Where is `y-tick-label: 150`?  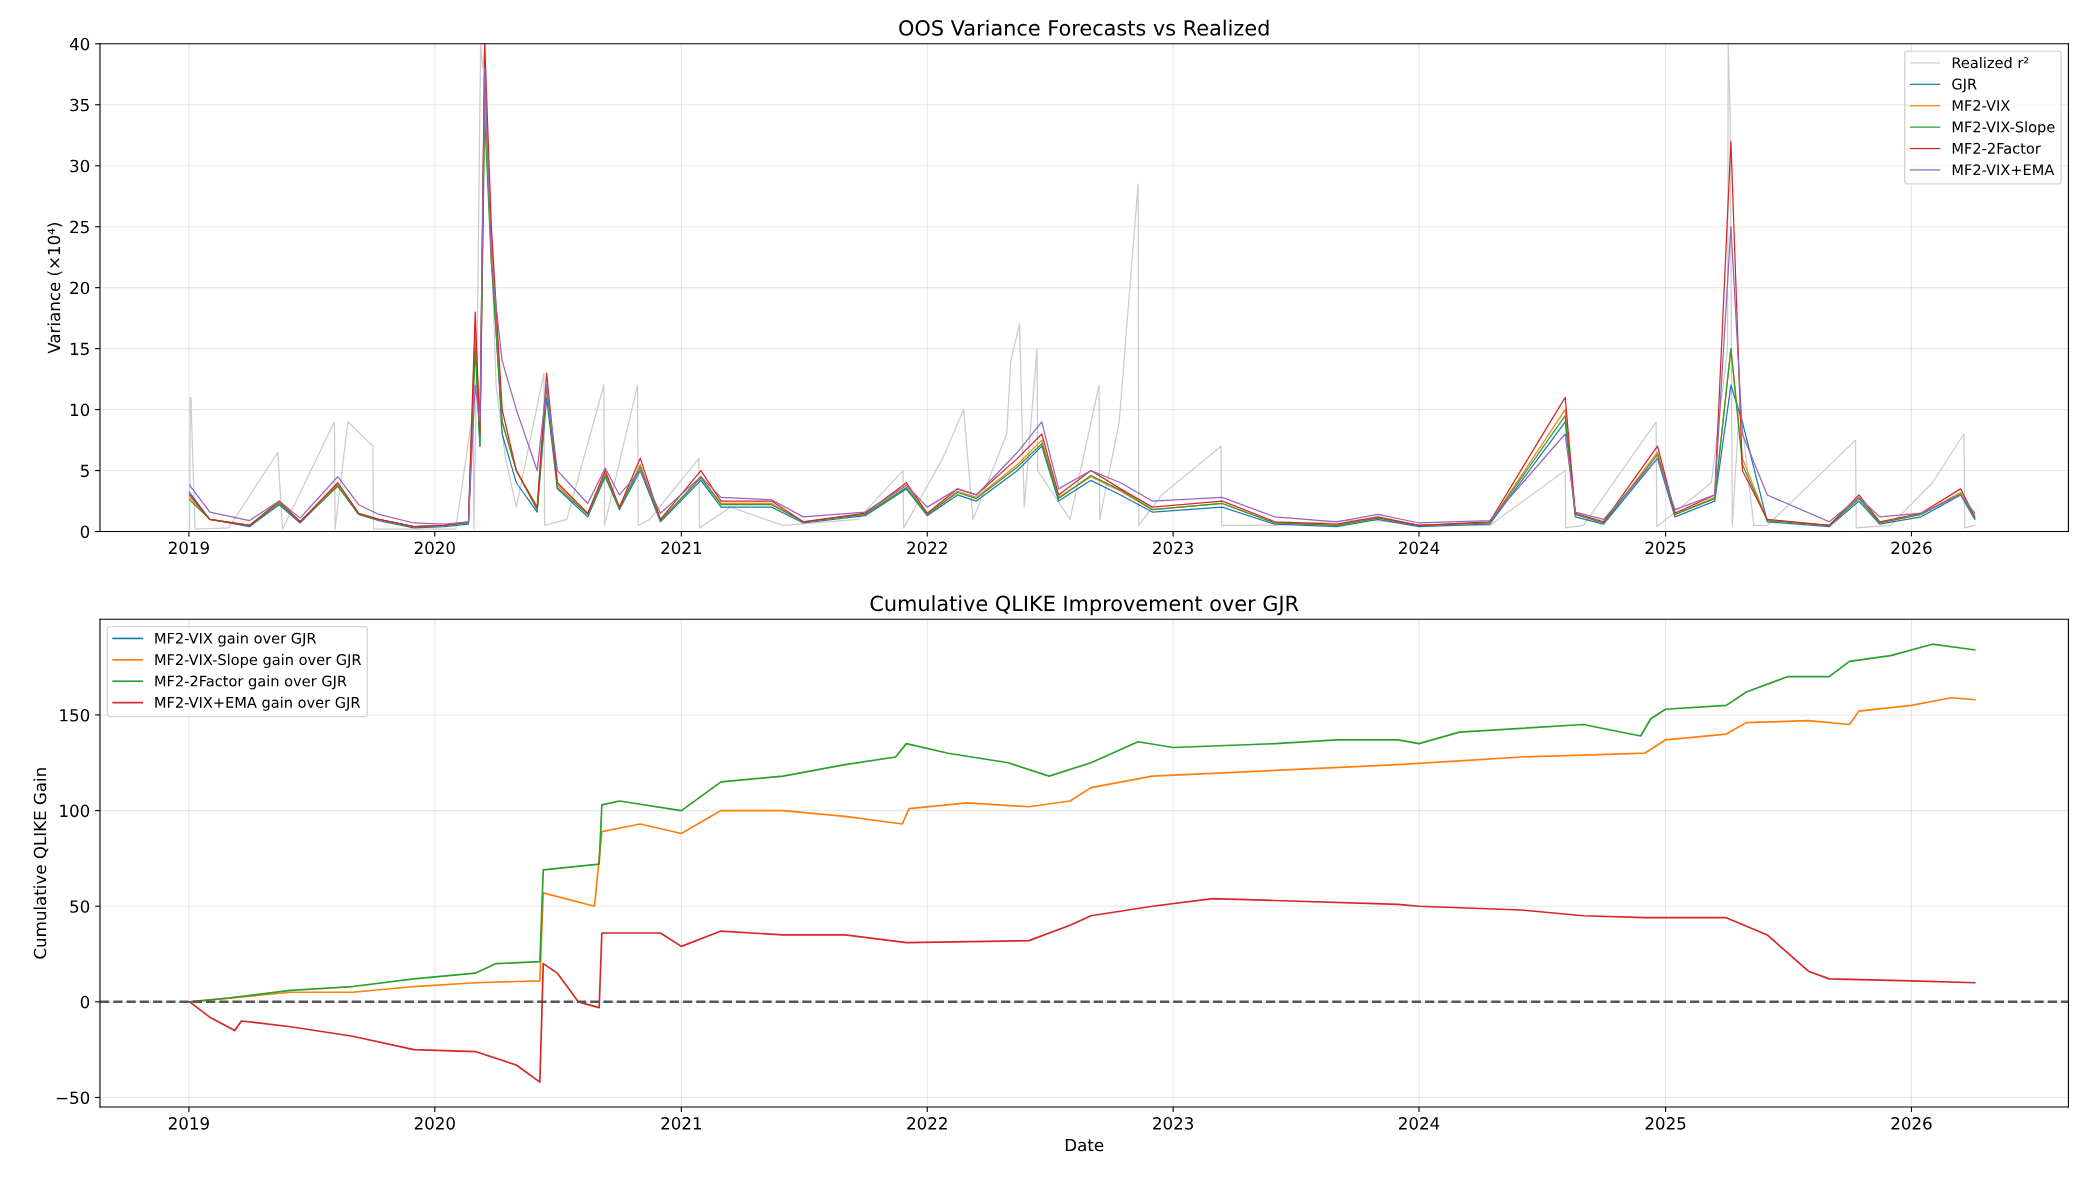
y-tick-label: 150 is located at coordinates (75, 715).